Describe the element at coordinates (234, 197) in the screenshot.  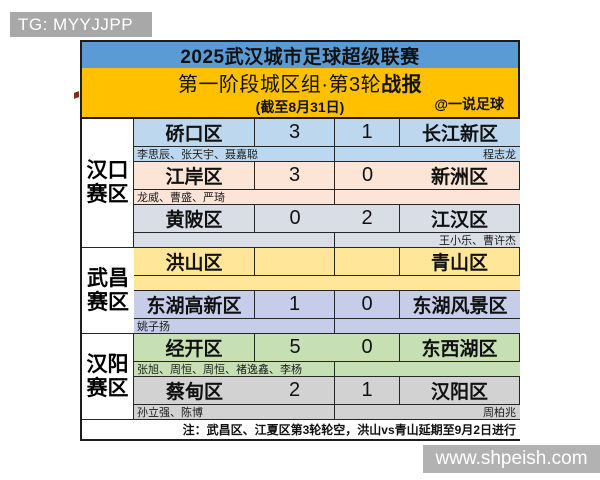
I see `home-scorers: 龙威、曹盛、严琦` at that location.